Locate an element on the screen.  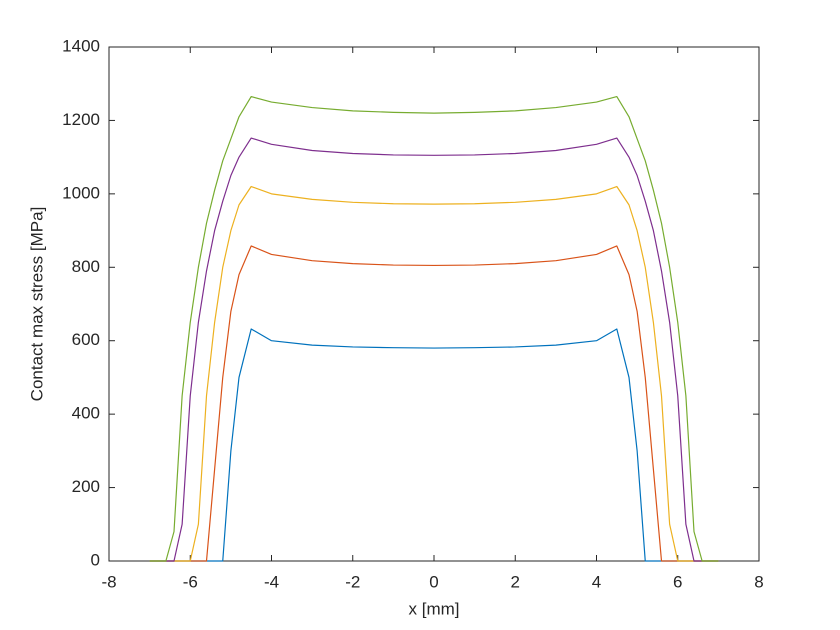
x-axis-label: x [mm] is located at coordinates (434, 608).